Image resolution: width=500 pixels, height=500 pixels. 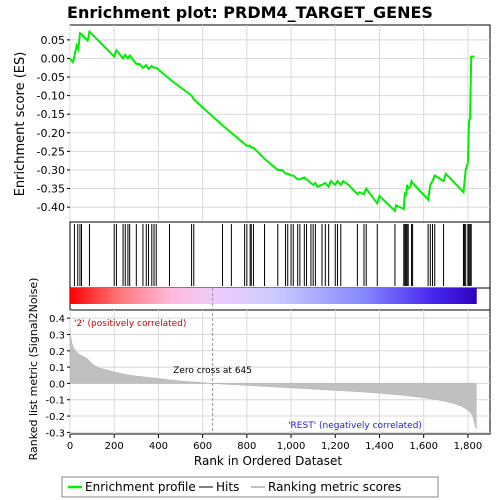 I want to click on ranked-metric-y-tick-label: 0.0, so click(x=57, y=384).